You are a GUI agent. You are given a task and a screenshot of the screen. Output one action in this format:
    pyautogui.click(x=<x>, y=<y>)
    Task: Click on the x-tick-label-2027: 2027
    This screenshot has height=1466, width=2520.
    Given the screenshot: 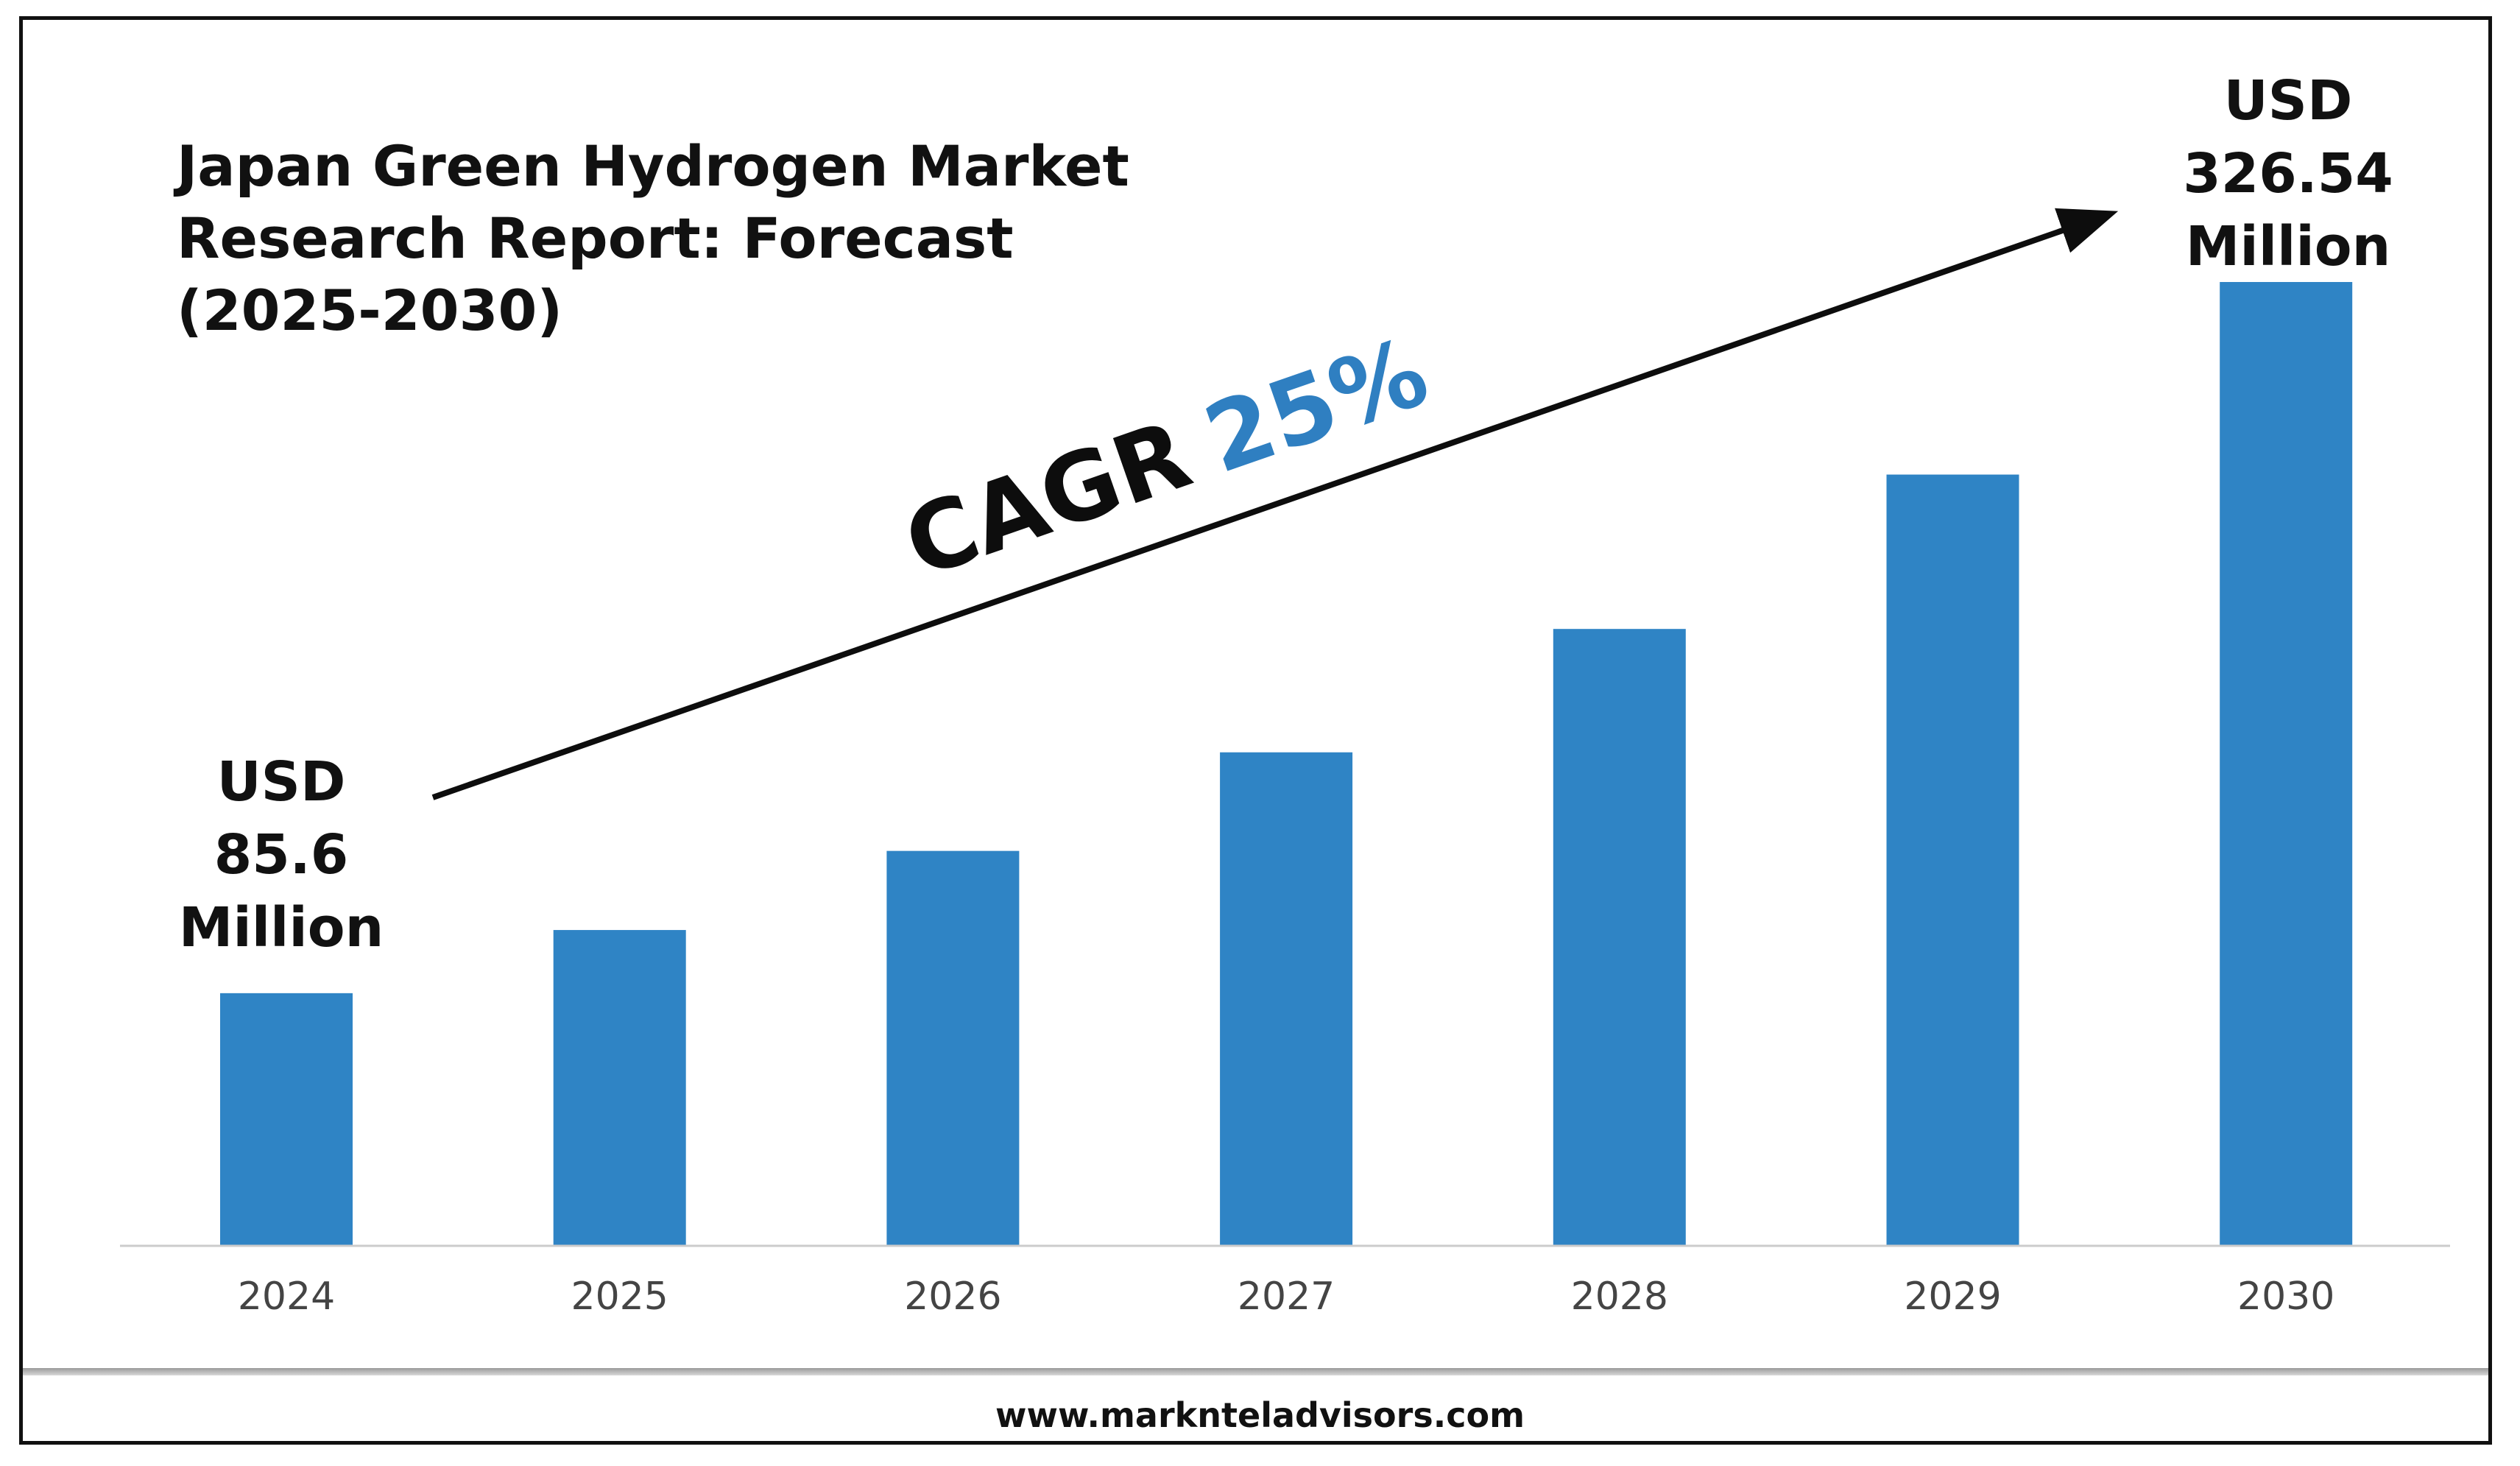 What is the action you would take?
    pyautogui.click(x=1286, y=1297)
    